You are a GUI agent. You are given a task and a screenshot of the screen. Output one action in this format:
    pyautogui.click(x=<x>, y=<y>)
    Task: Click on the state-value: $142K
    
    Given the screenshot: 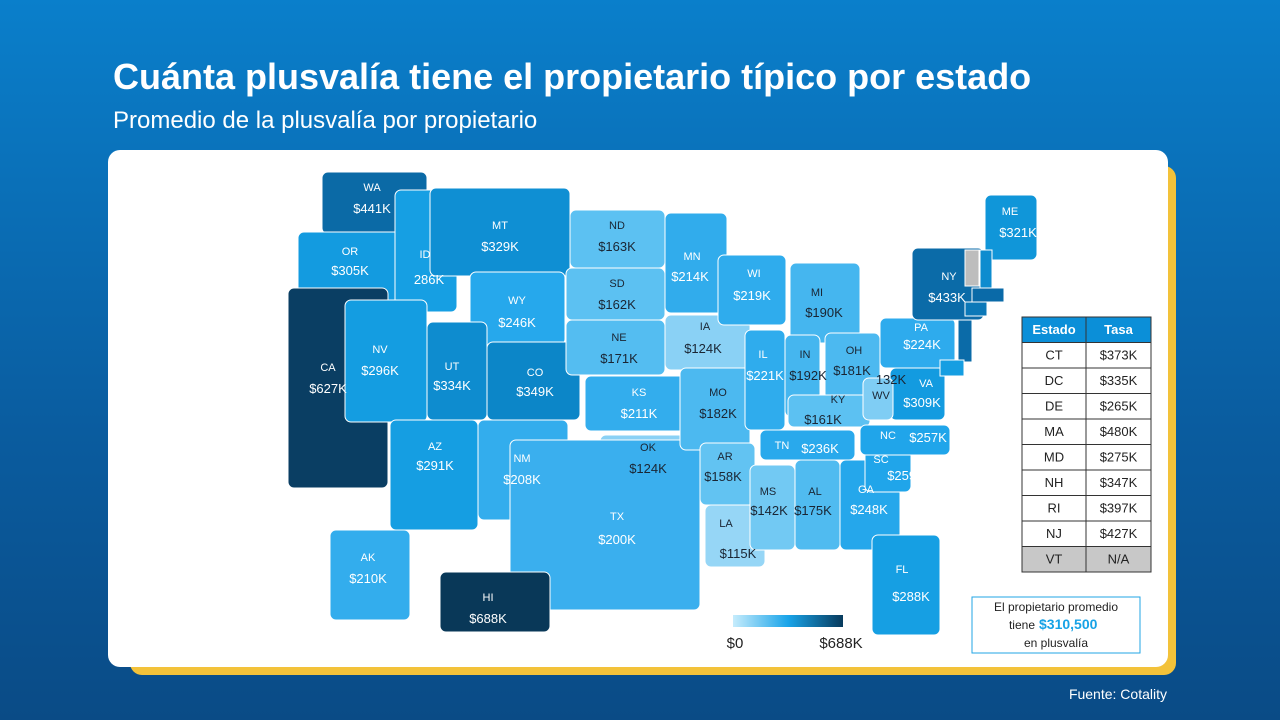 What is the action you would take?
    pyautogui.click(x=769, y=510)
    